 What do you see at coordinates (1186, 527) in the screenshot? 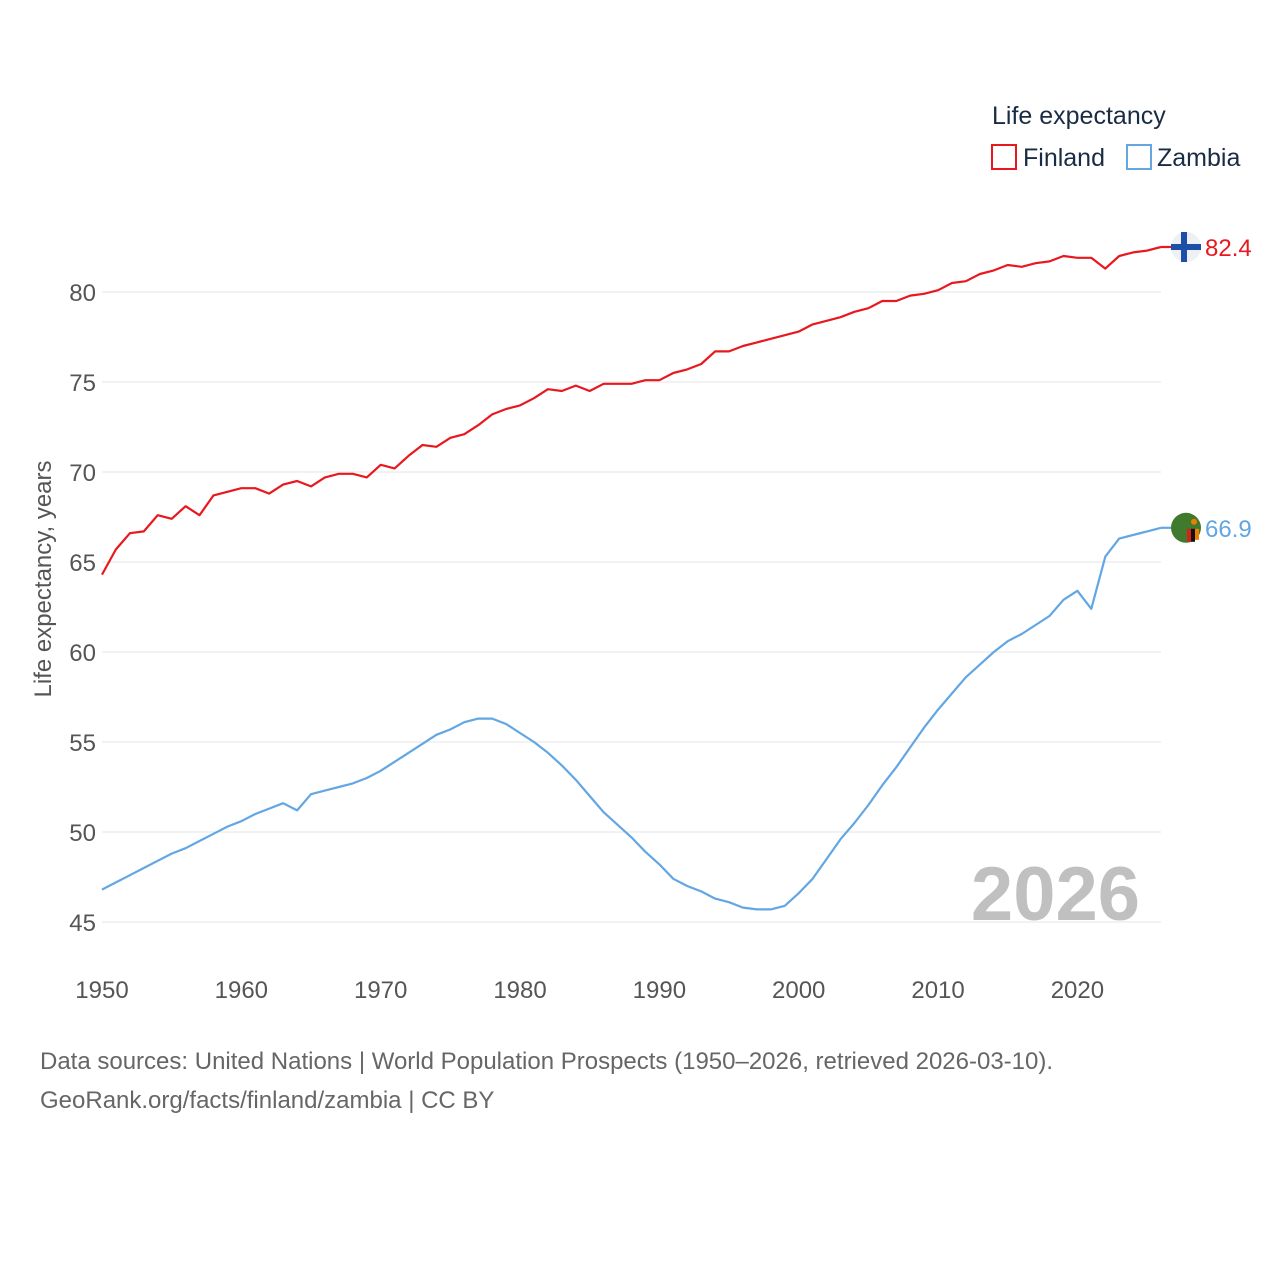
I see `zambia-flag-icon` at bounding box center [1186, 527].